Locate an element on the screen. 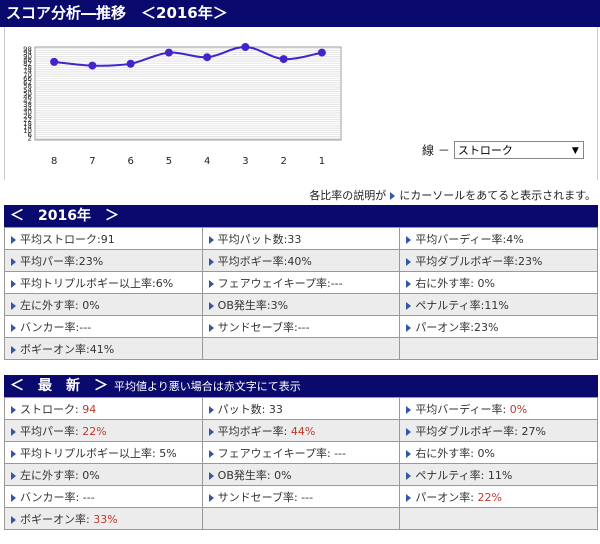  y-tick-label: 66 is located at coordinates (27, 79).